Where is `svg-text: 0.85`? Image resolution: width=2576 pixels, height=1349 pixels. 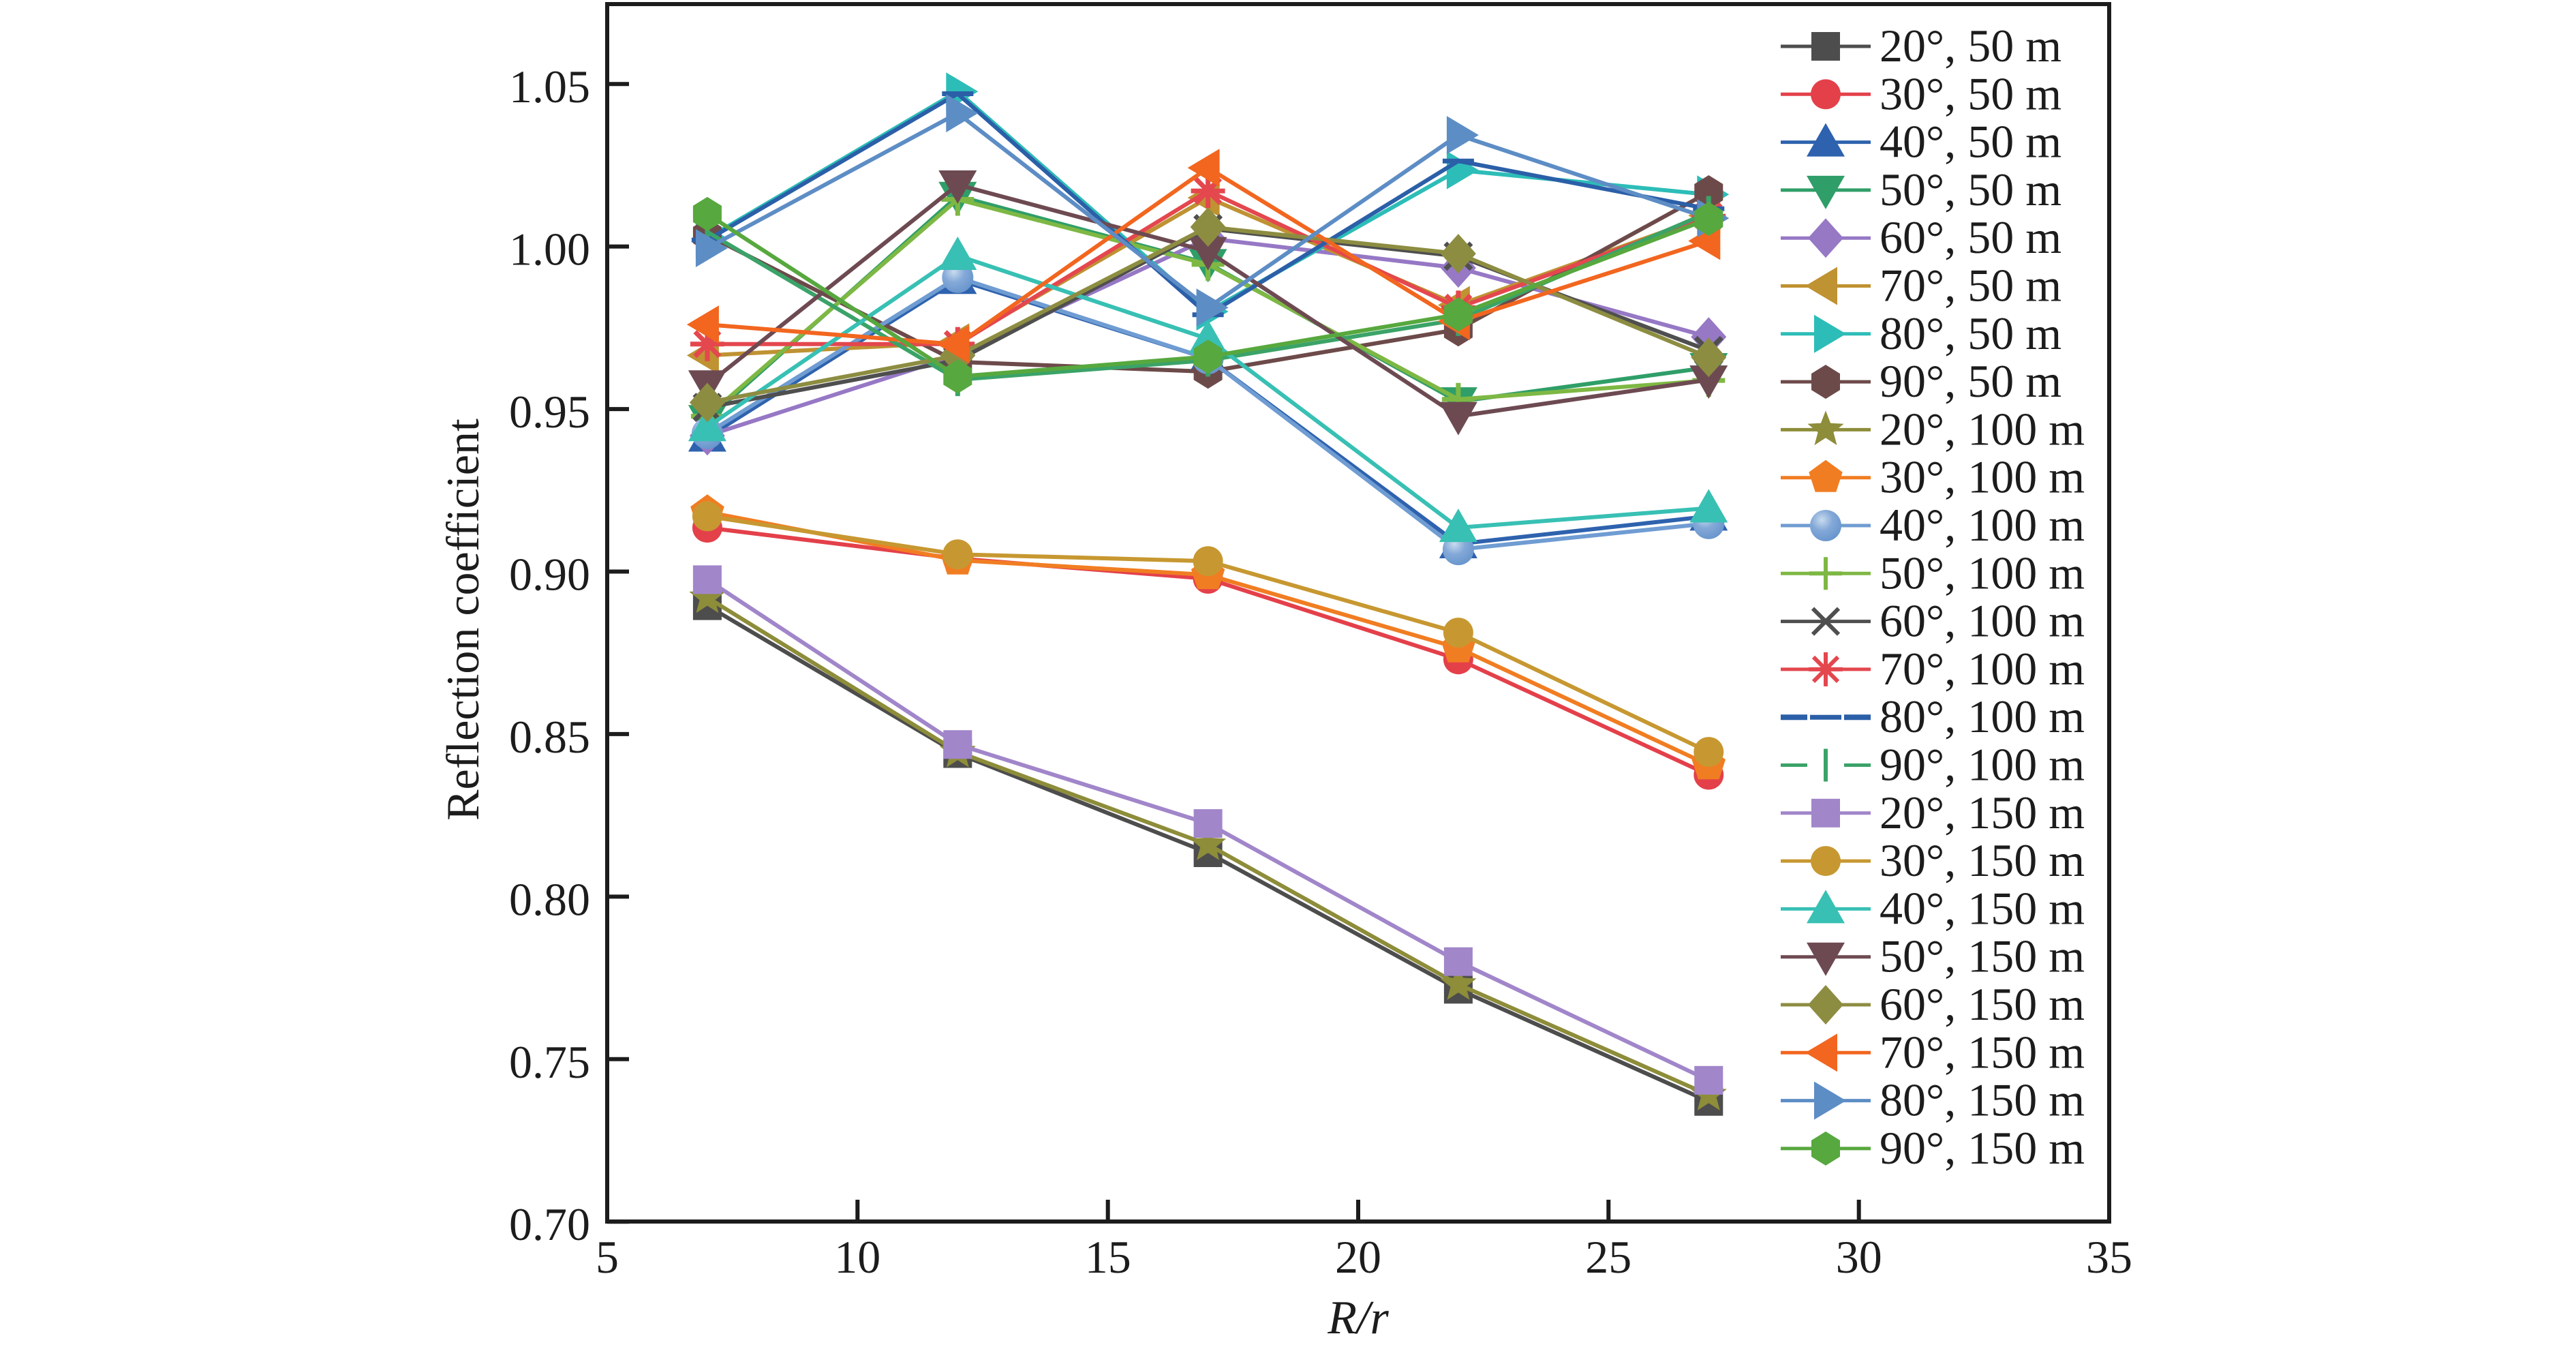 svg-text: 0.85 is located at coordinates (549, 737).